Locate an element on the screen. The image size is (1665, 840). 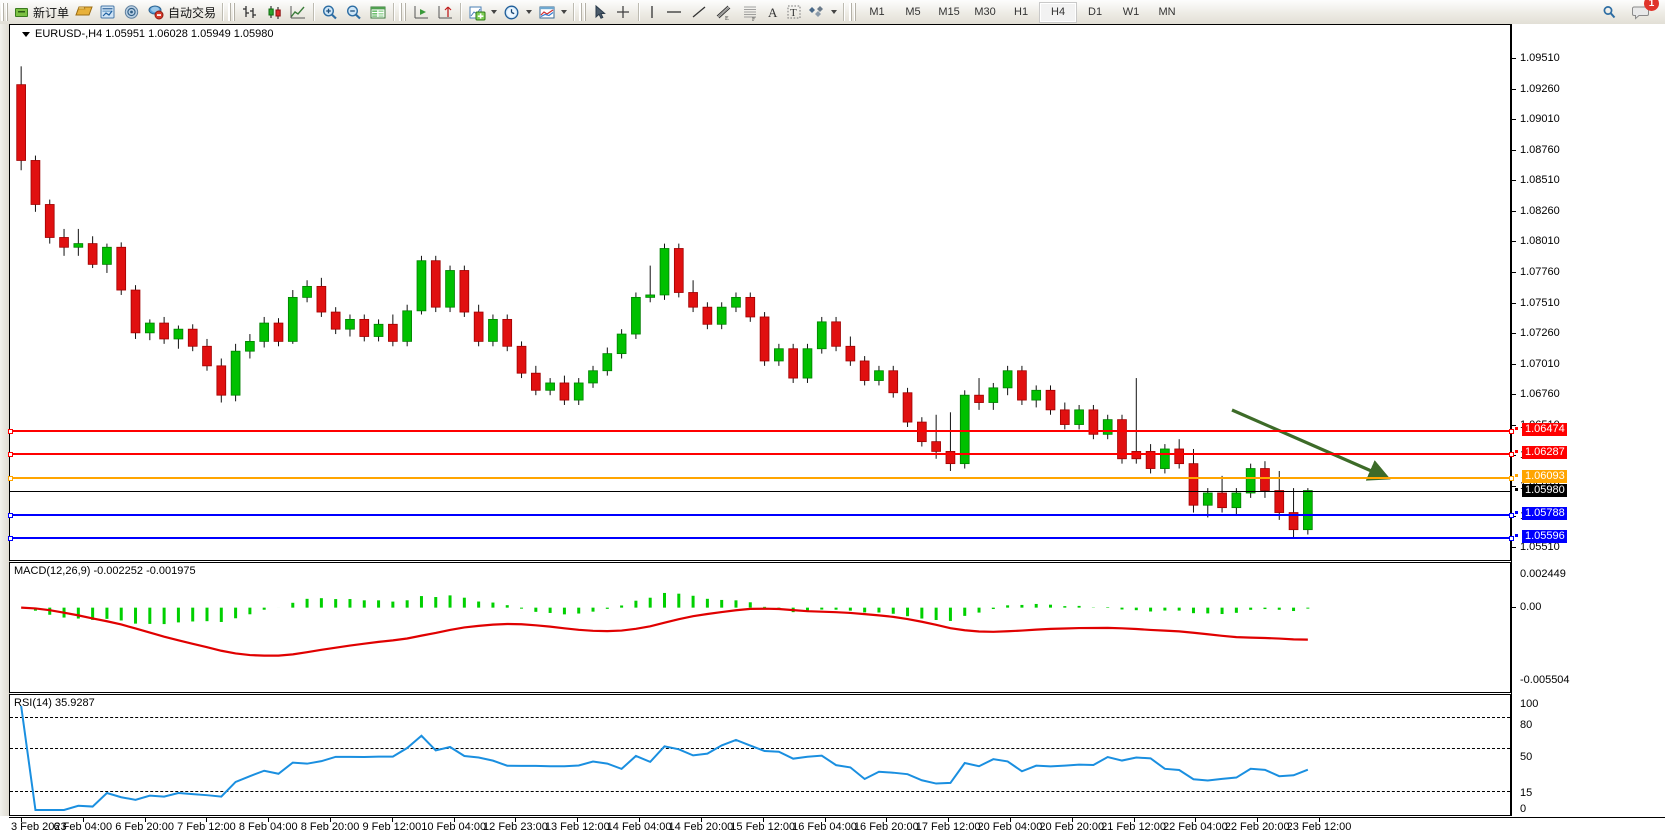
rsi-tick-label: 0 is located at coordinates (1523, 809).